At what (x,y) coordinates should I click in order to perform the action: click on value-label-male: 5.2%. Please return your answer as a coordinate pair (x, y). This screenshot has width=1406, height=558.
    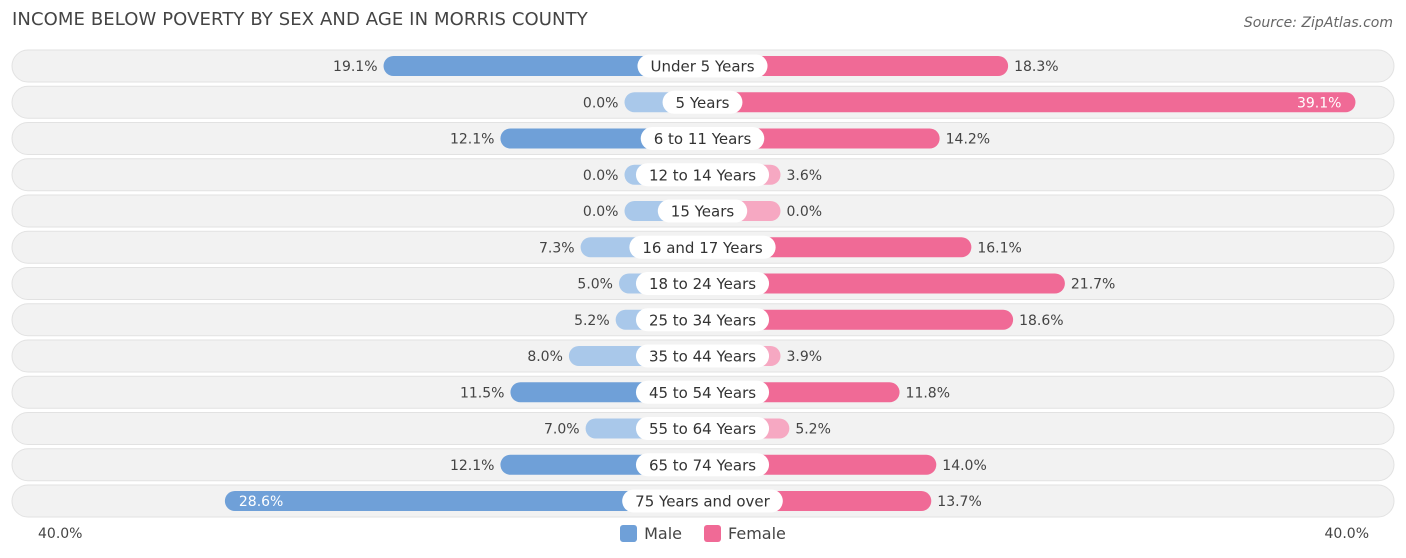
    Looking at the image, I should click on (592, 321).